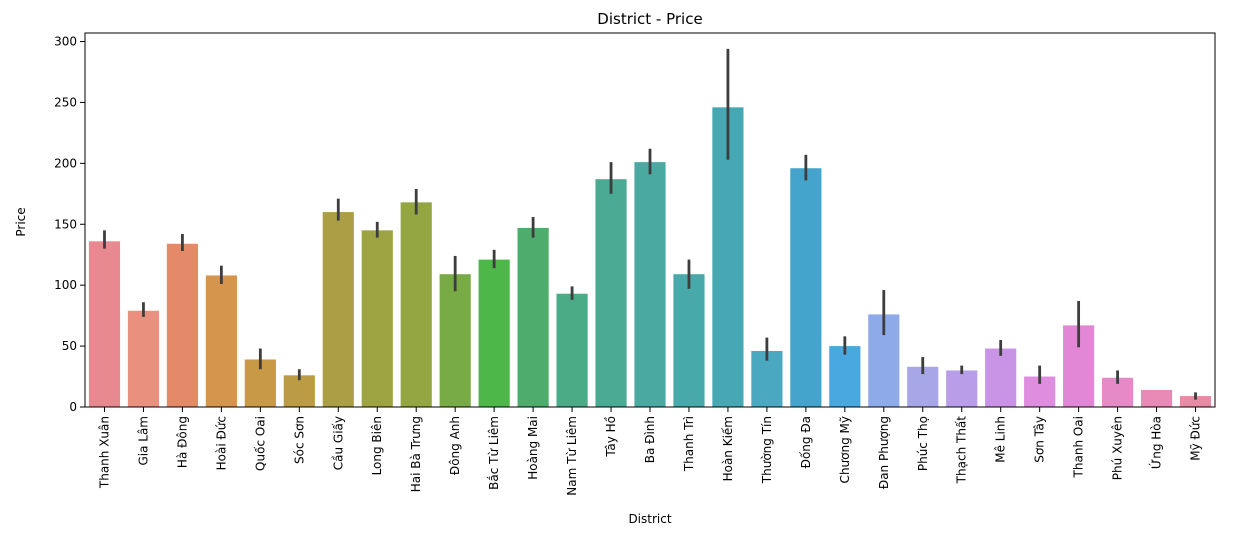 Image resolution: width=1244 pixels, height=539 pixels. What do you see at coordinates (1079, 447) in the screenshot?
I see `x-tick-label: Thanh Oai` at bounding box center [1079, 447].